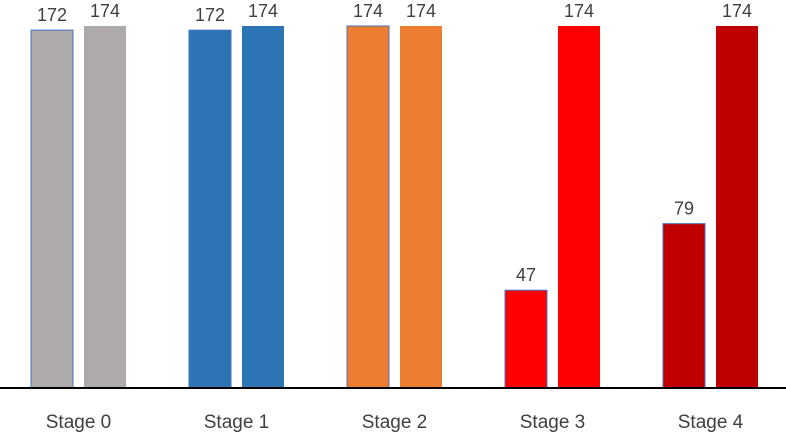  I want to click on bar-stage-4-first, so click(684, 306).